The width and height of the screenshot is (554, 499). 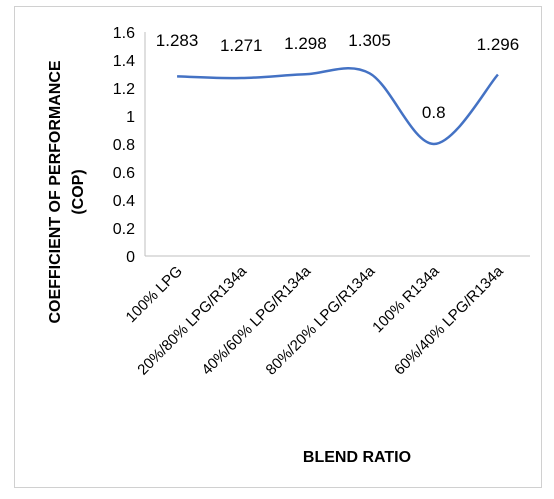 What do you see at coordinates (357, 457) in the screenshot?
I see `x-axis-title: BLEND RATIO` at bounding box center [357, 457].